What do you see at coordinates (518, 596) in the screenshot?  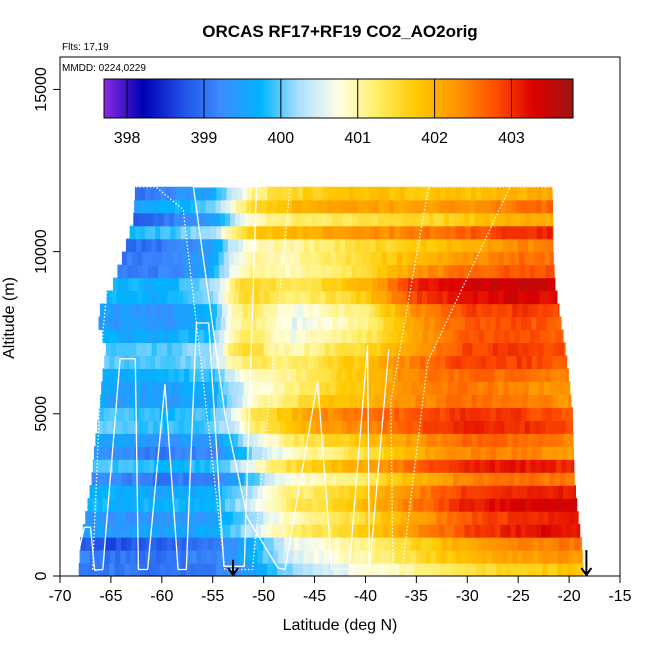 I see `x-tick-label: -25` at bounding box center [518, 596].